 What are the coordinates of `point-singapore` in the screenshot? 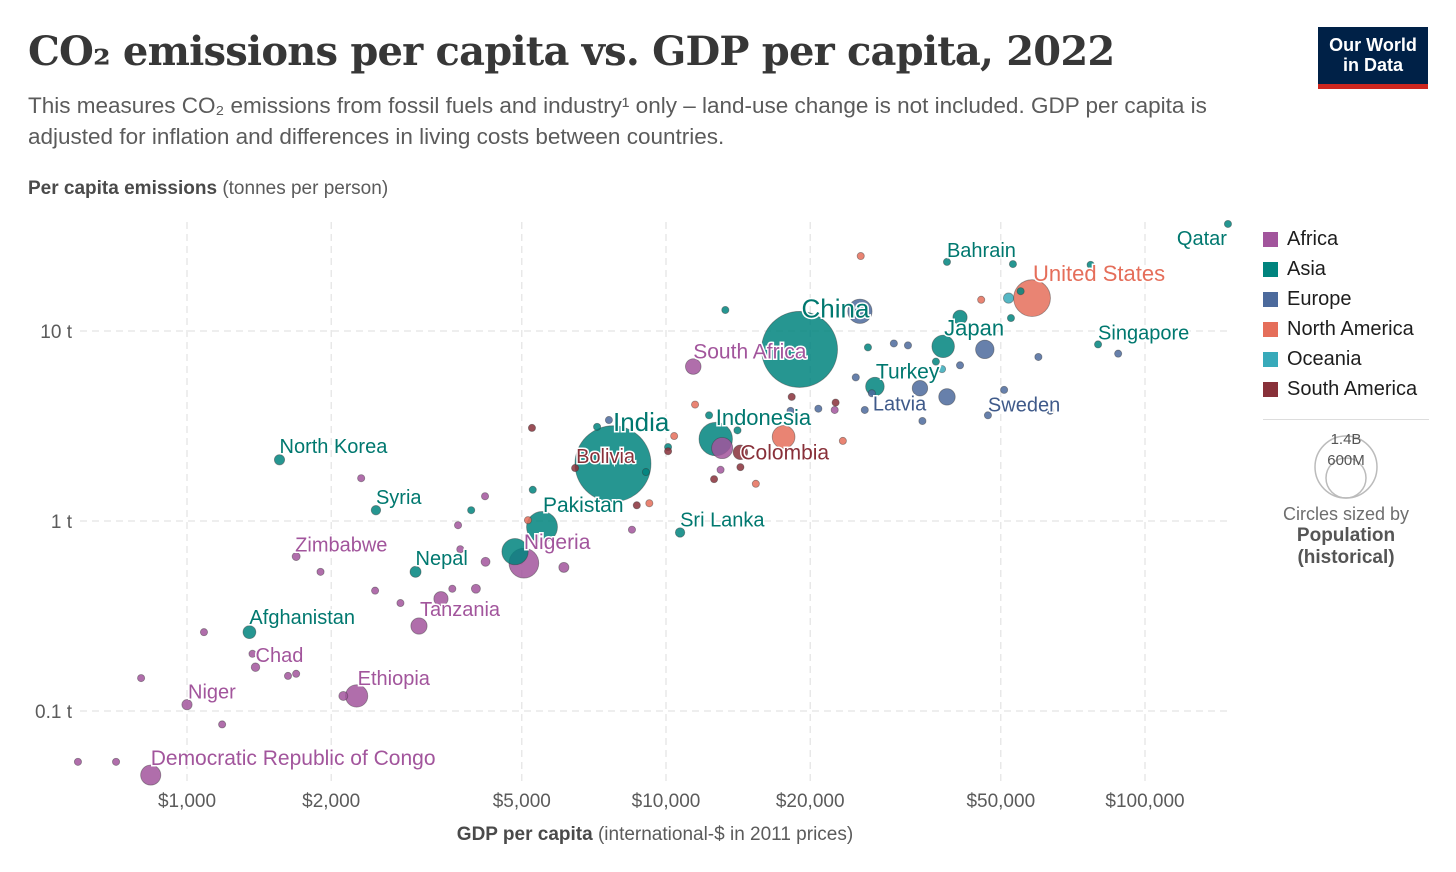 It's located at (1098, 344).